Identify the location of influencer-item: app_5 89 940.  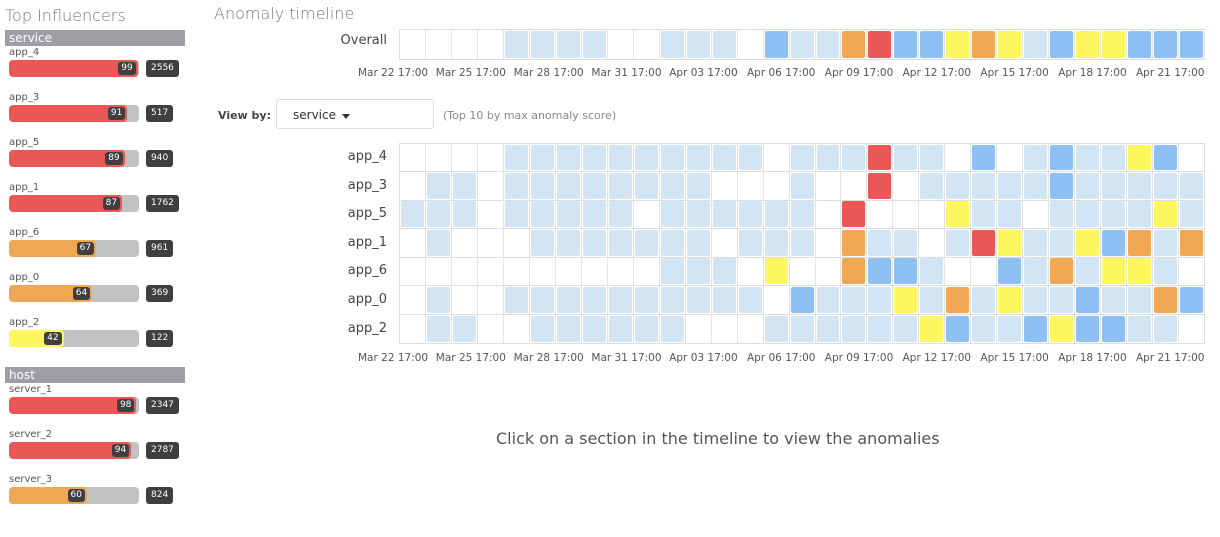
(95, 158).